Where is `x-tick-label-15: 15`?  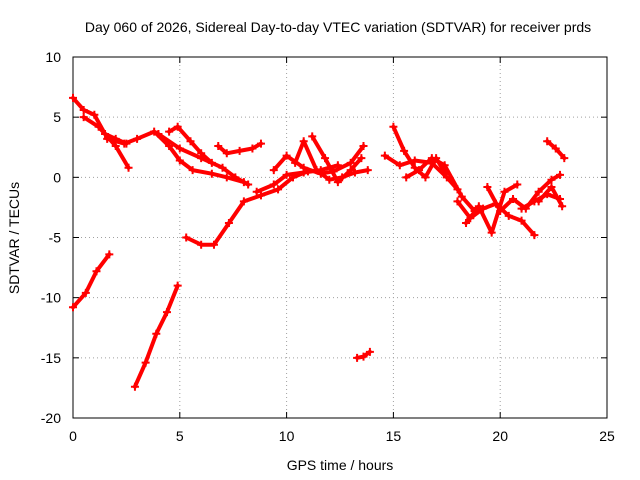
x-tick-label-15: 15 is located at coordinates (394, 436).